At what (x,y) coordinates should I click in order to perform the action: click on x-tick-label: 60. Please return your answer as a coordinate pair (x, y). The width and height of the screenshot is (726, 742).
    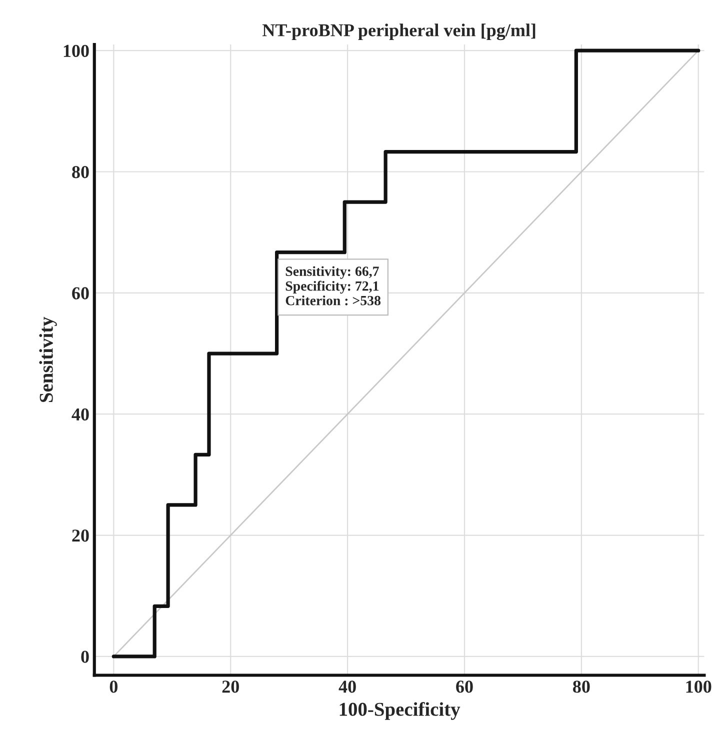
    Looking at the image, I should click on (464, 686).